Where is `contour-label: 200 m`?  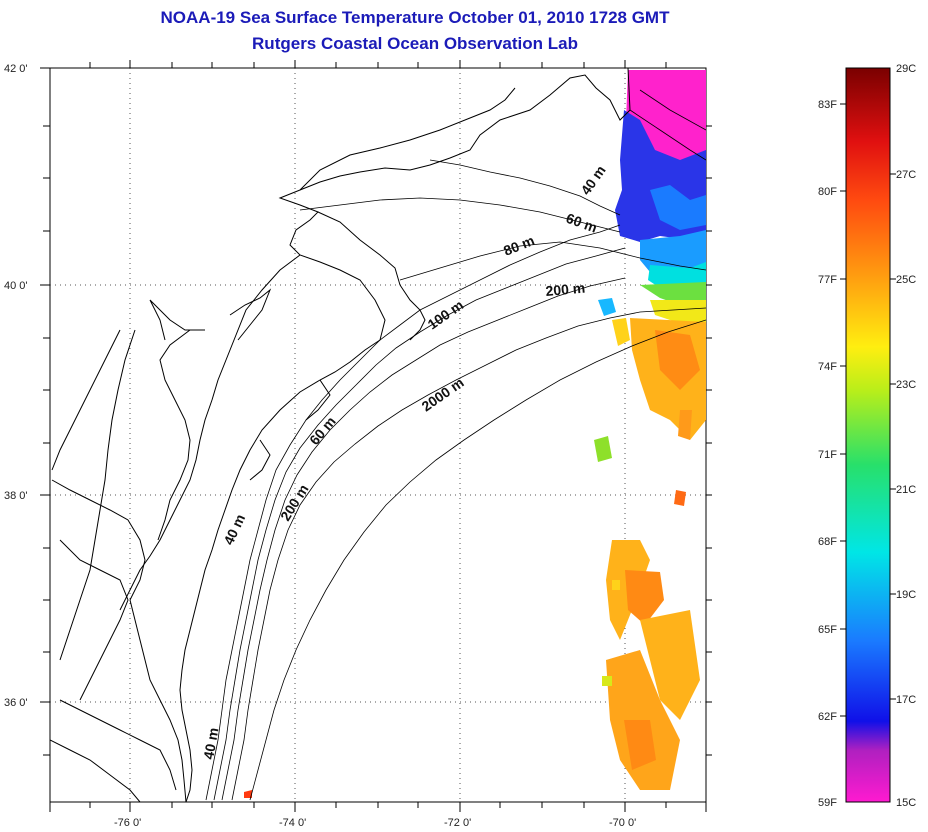
contour-label: 200 m is located at coordinates (565, 289).